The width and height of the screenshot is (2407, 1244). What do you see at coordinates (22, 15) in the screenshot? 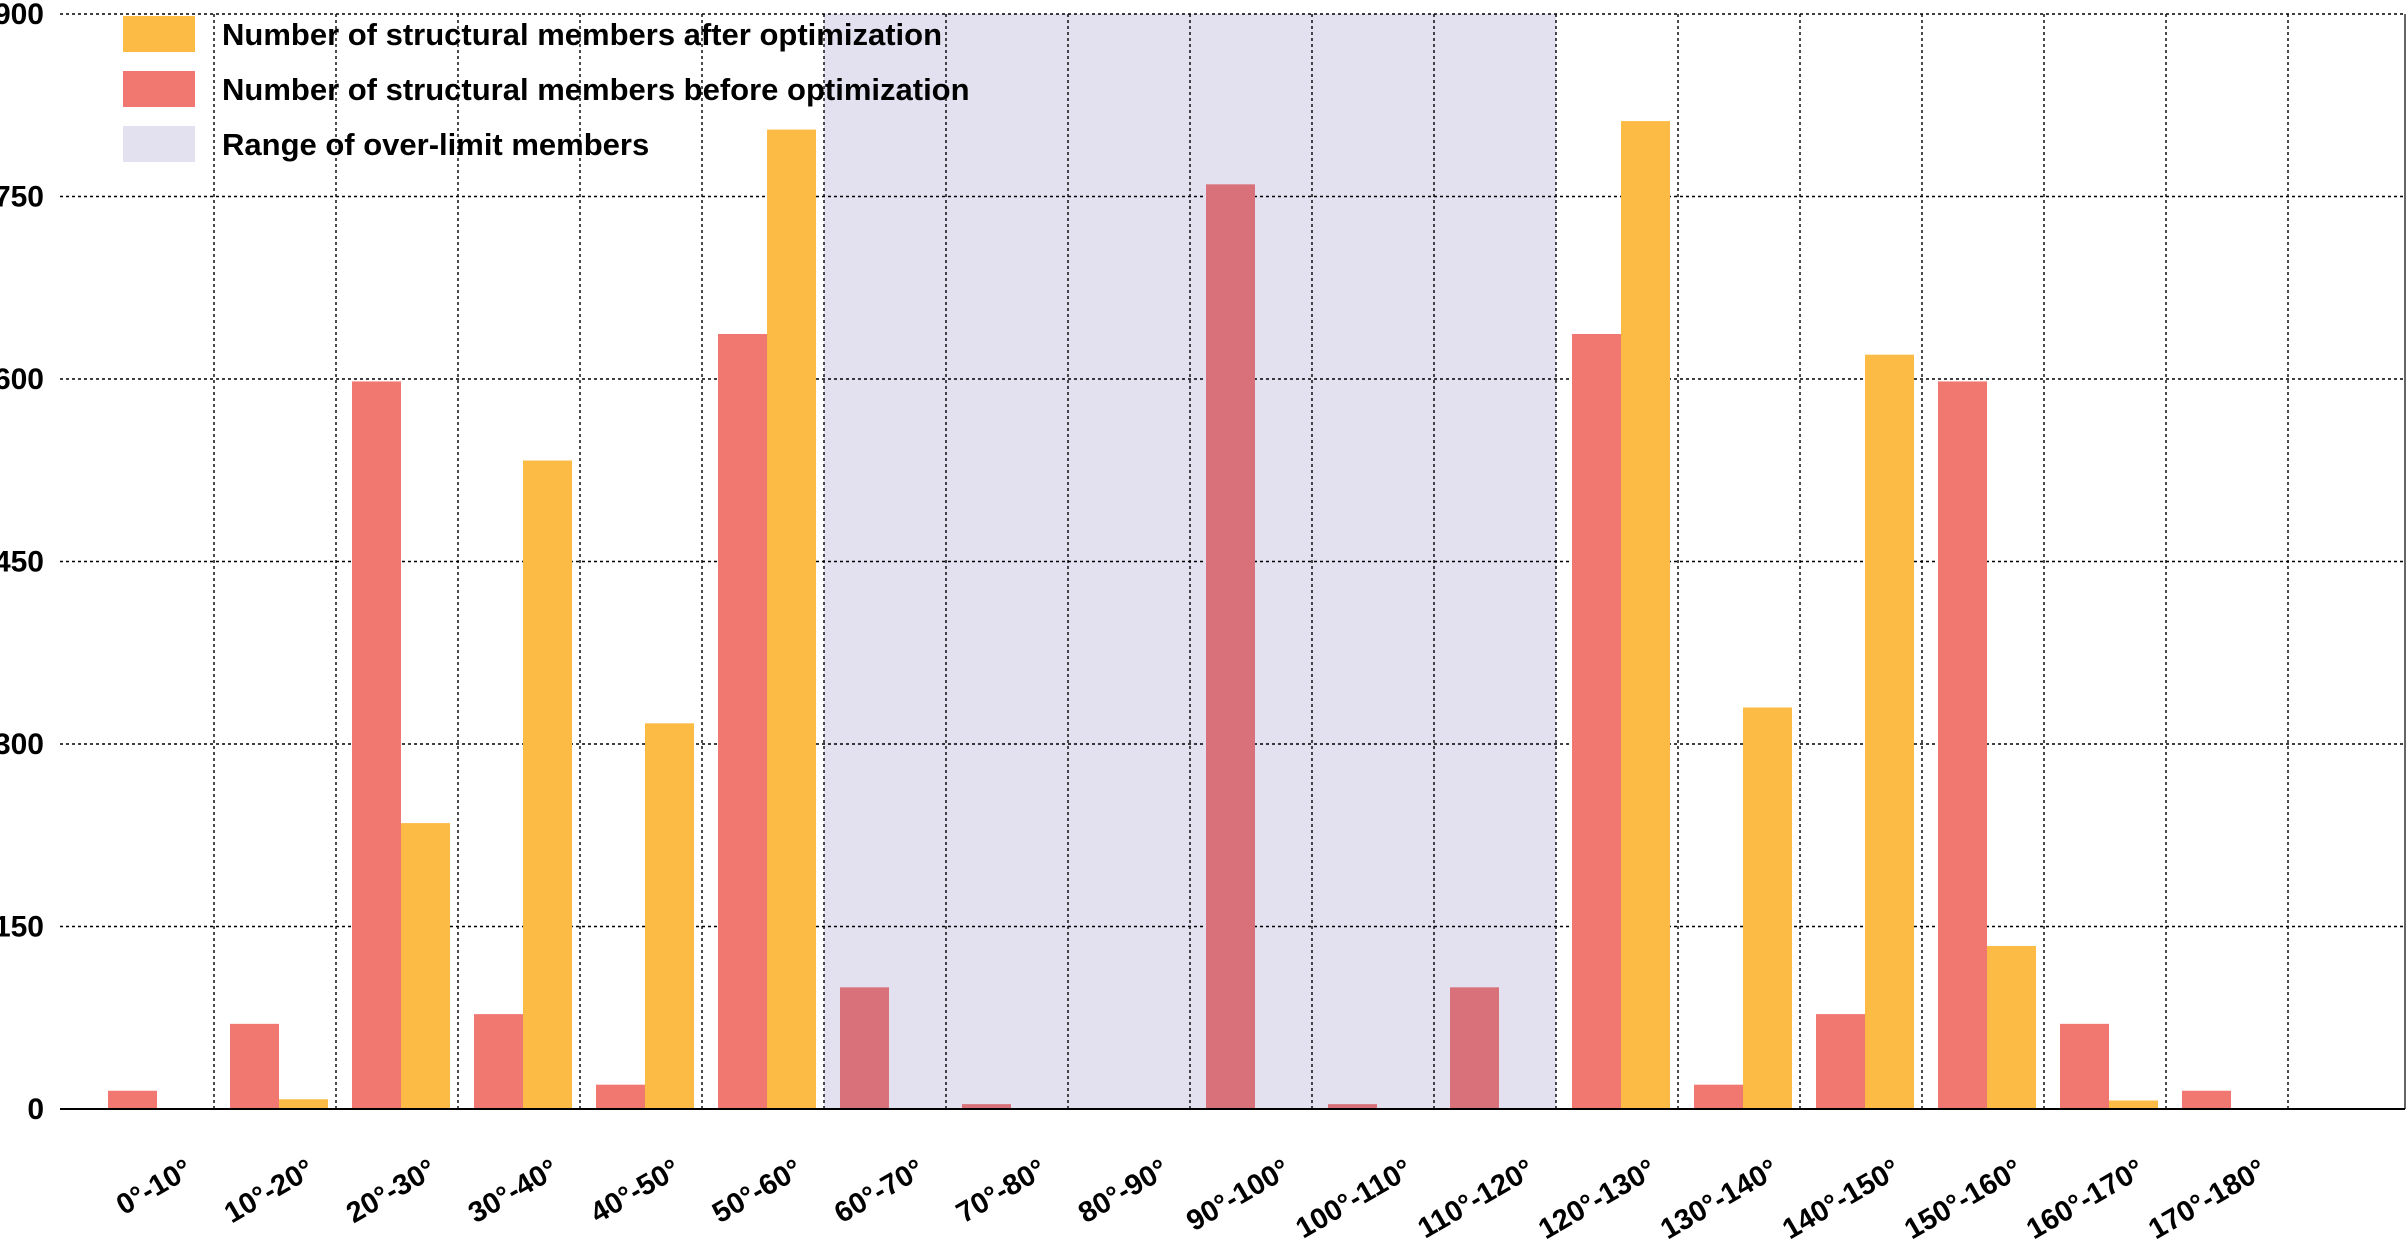
I see `y-tick-label: 900` at bounding box center [22, 15].